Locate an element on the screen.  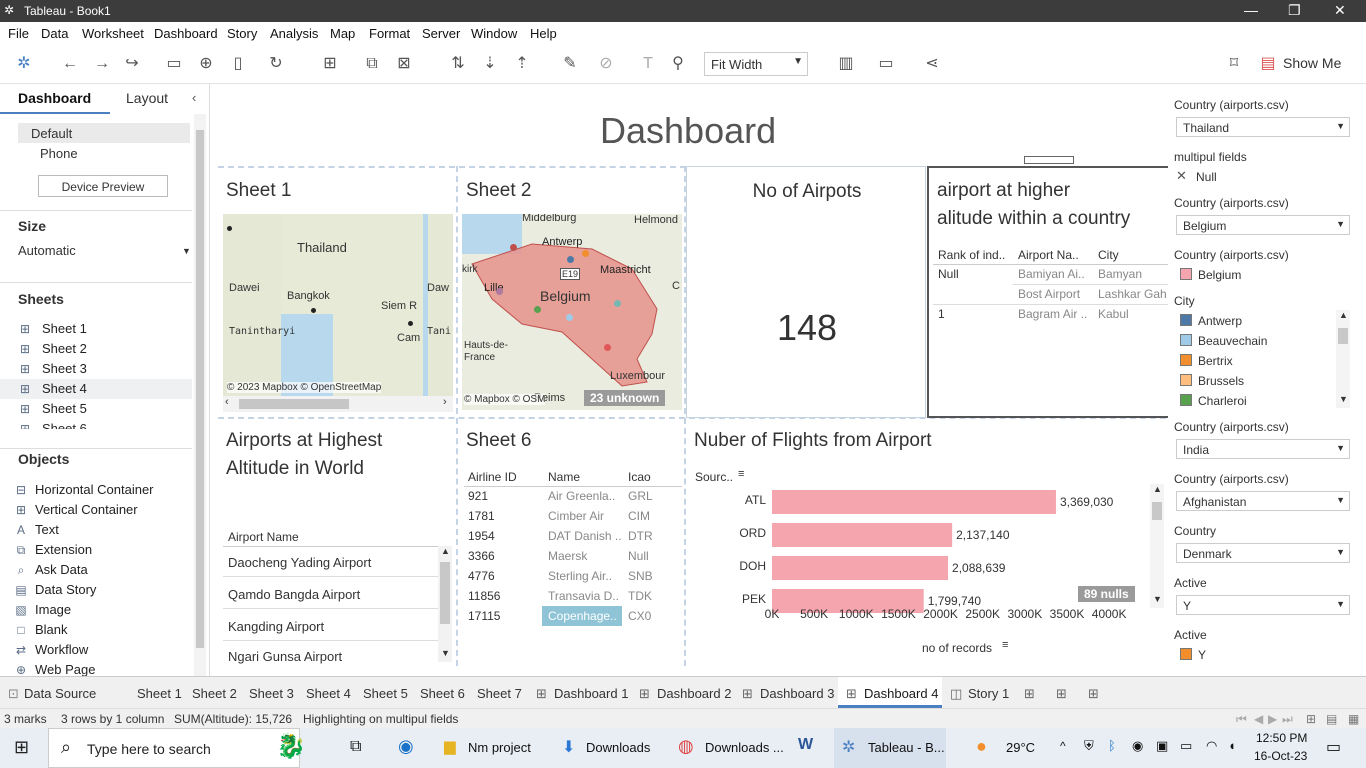
weather-icon: ● is located at coordinates (981, 746).